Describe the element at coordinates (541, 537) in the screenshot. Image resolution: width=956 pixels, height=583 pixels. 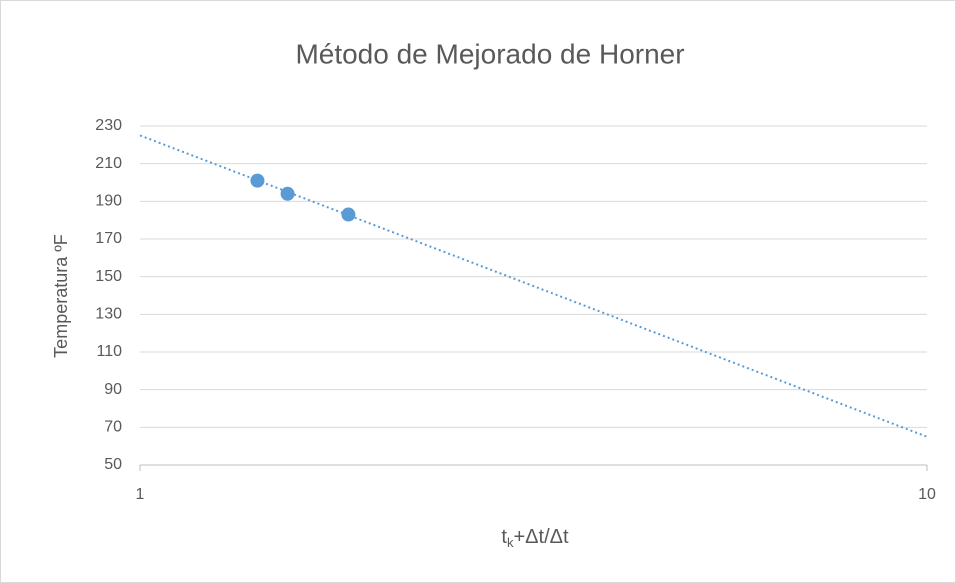
I see `x-label-rest: +Δt/Δt` at that location.